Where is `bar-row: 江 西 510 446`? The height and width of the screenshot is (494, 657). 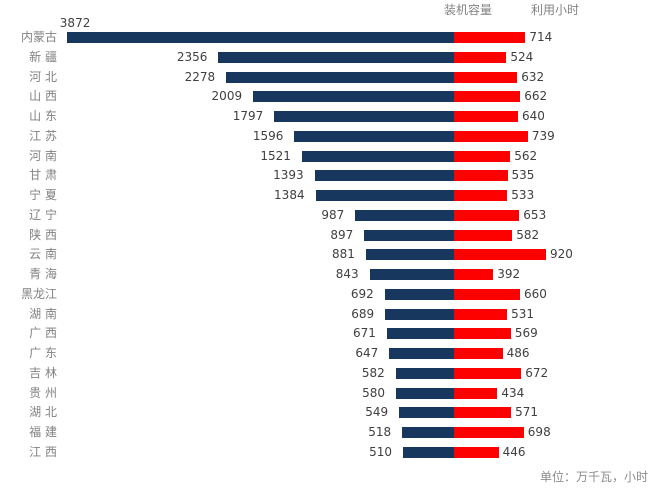
bar-row: 江 西 510 446 is located at coordinates (328, 452).